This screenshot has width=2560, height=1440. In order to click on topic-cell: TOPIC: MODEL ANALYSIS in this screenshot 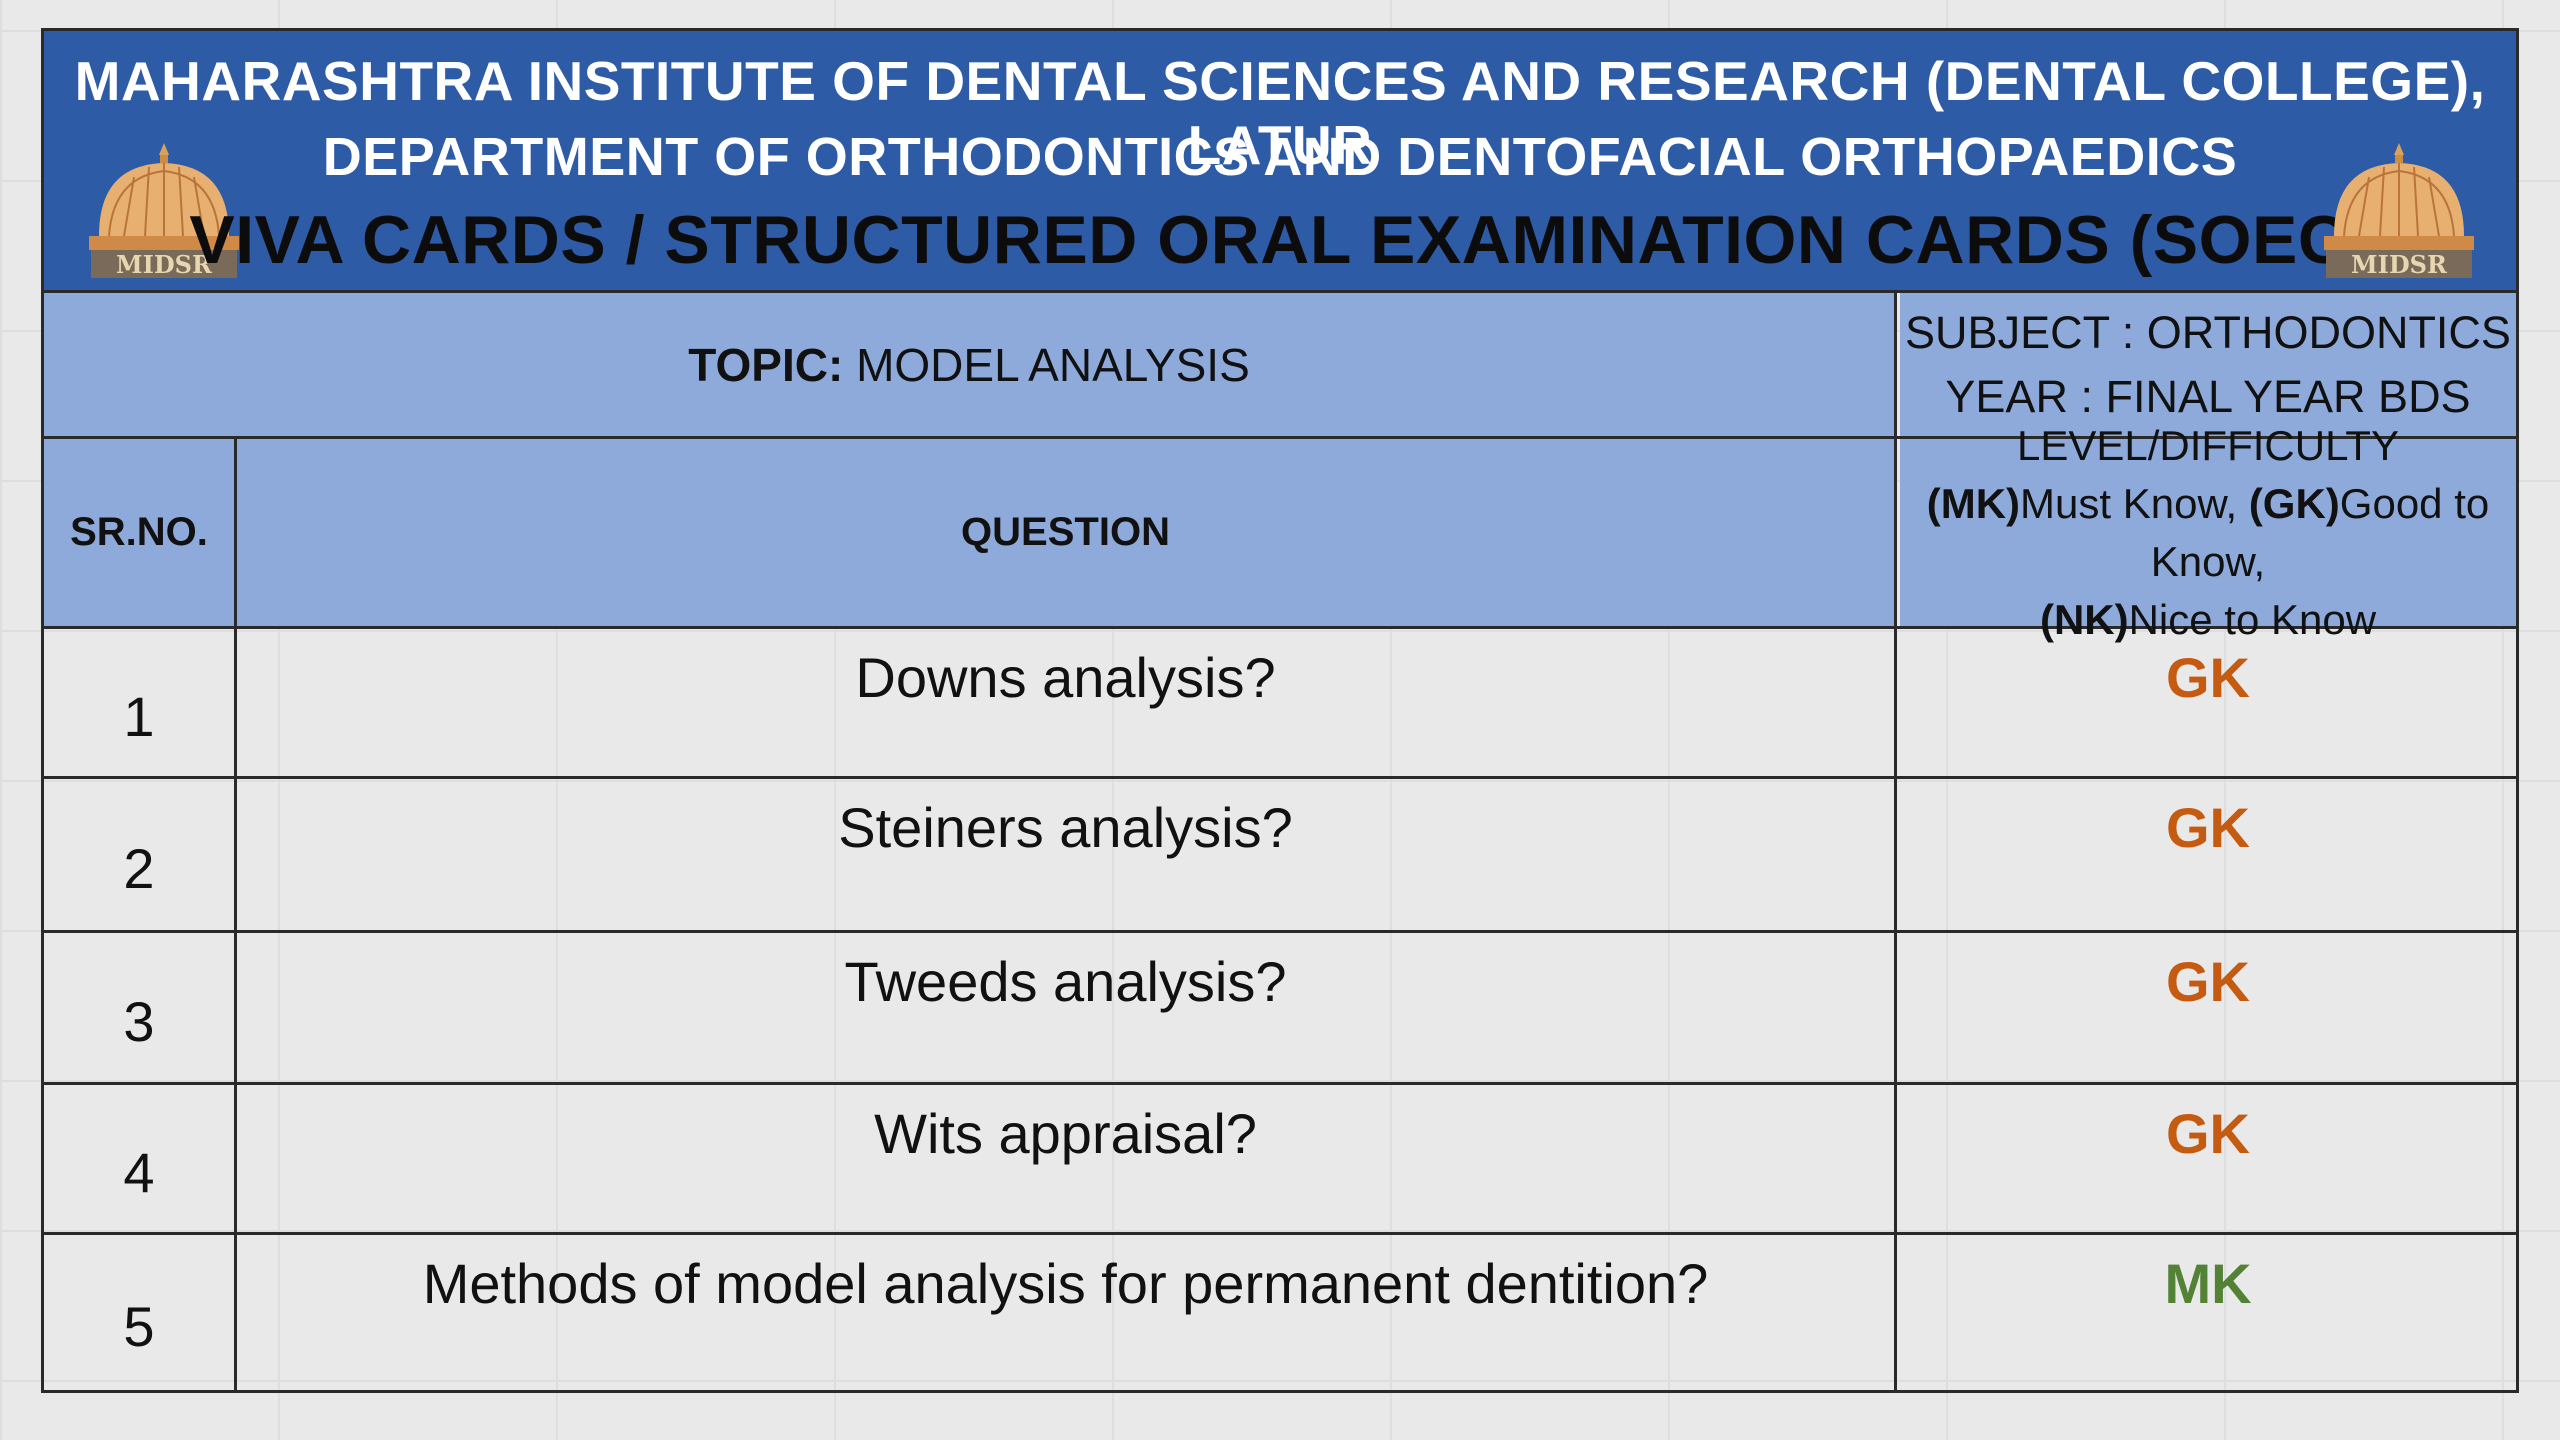, I will do `click(970, 364)`.